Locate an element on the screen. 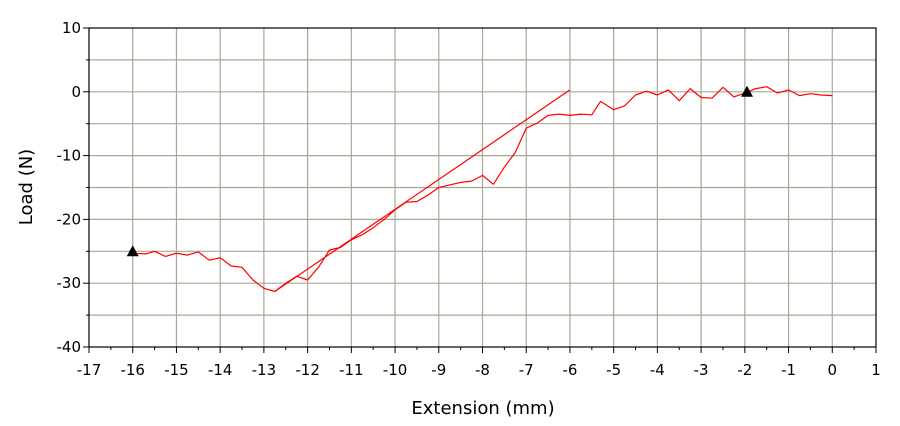 This screenshot has height=426, width=900. x-tick-label: -15 is located at coordinates (176, 370).